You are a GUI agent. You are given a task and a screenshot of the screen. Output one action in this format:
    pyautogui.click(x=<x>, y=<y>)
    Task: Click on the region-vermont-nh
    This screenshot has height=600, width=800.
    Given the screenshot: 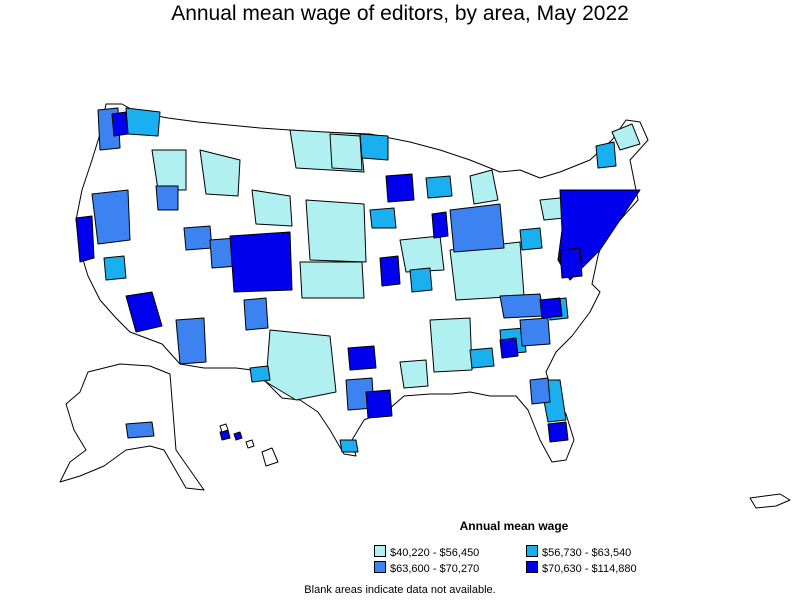 What is the action you would take?
    pyautogui.click(x=606, y=155)
    